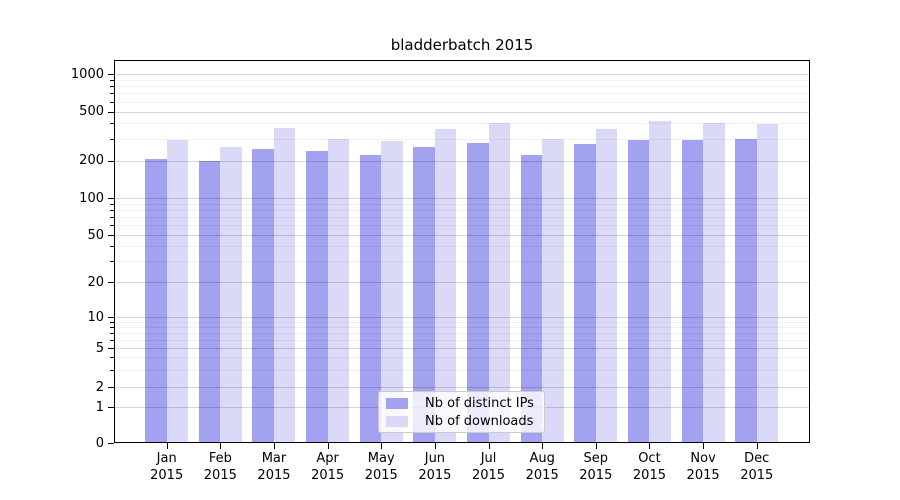 The height and width of the screenshot is (500, 900). What do you see at coordinates (274, 467) in the screenshot?
I see `x-axis-label-mar: Mar 2015` at bounding box center [274, 467].